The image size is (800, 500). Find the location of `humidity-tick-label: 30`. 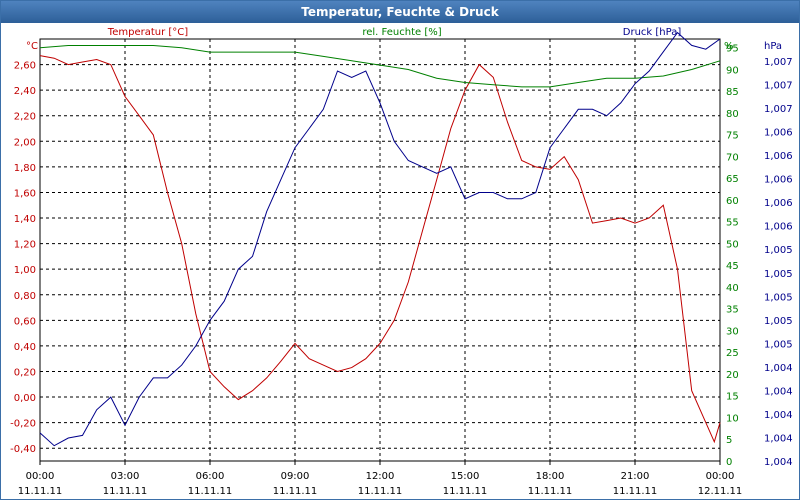

humidity-tick-label: 30 is located at coordinates (732, 331).